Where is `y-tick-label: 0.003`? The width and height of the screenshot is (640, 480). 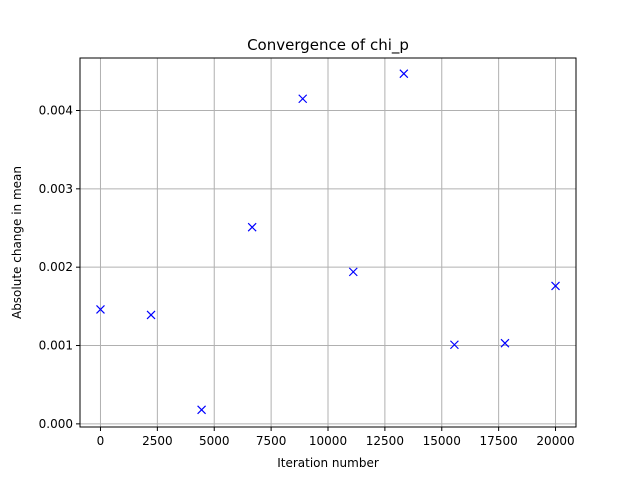
y-tick-label: 0.003 is located at coordinates (56, 189).